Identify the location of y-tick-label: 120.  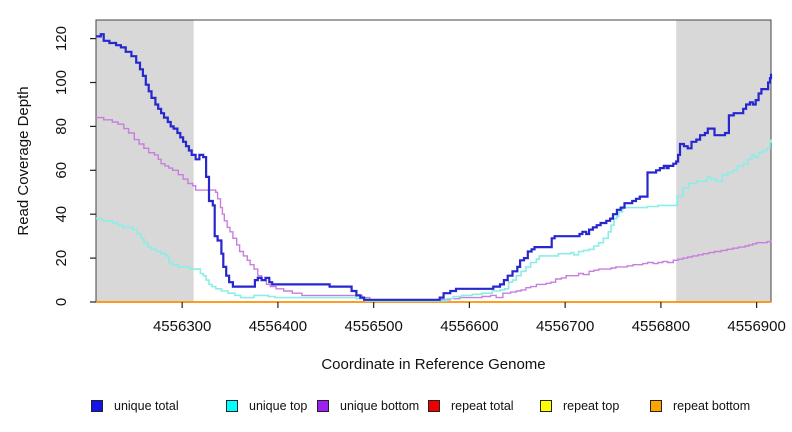
(61, 38).